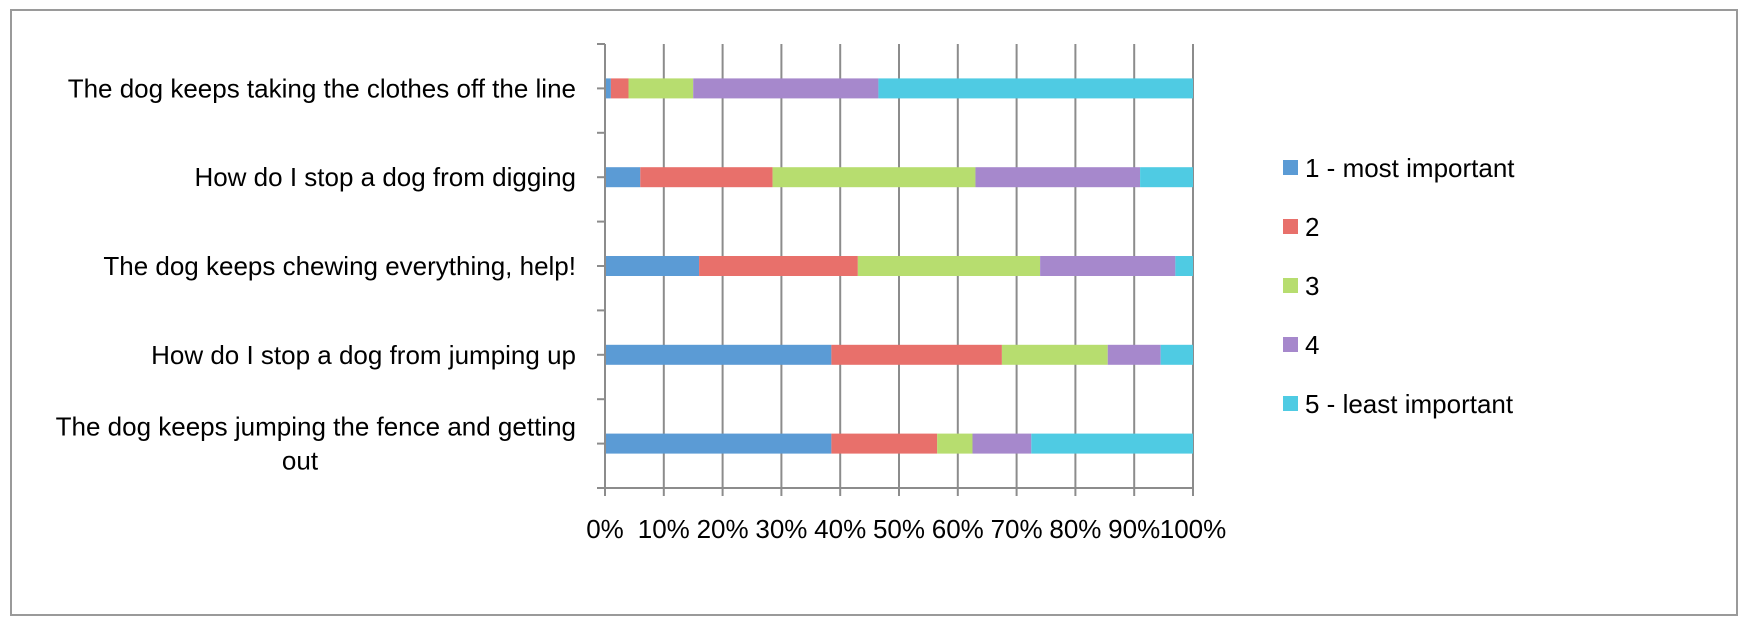  Describe the element at coordinates (664, 529) in the screenshot. I see `x-tick-label: 10%` at that location.